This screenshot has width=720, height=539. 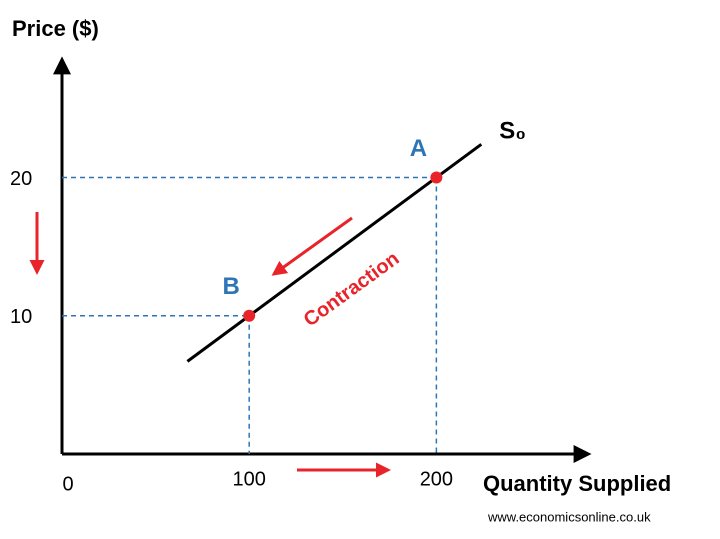 I want to click on y-tick-label: 10, so click(x=21, y=317).